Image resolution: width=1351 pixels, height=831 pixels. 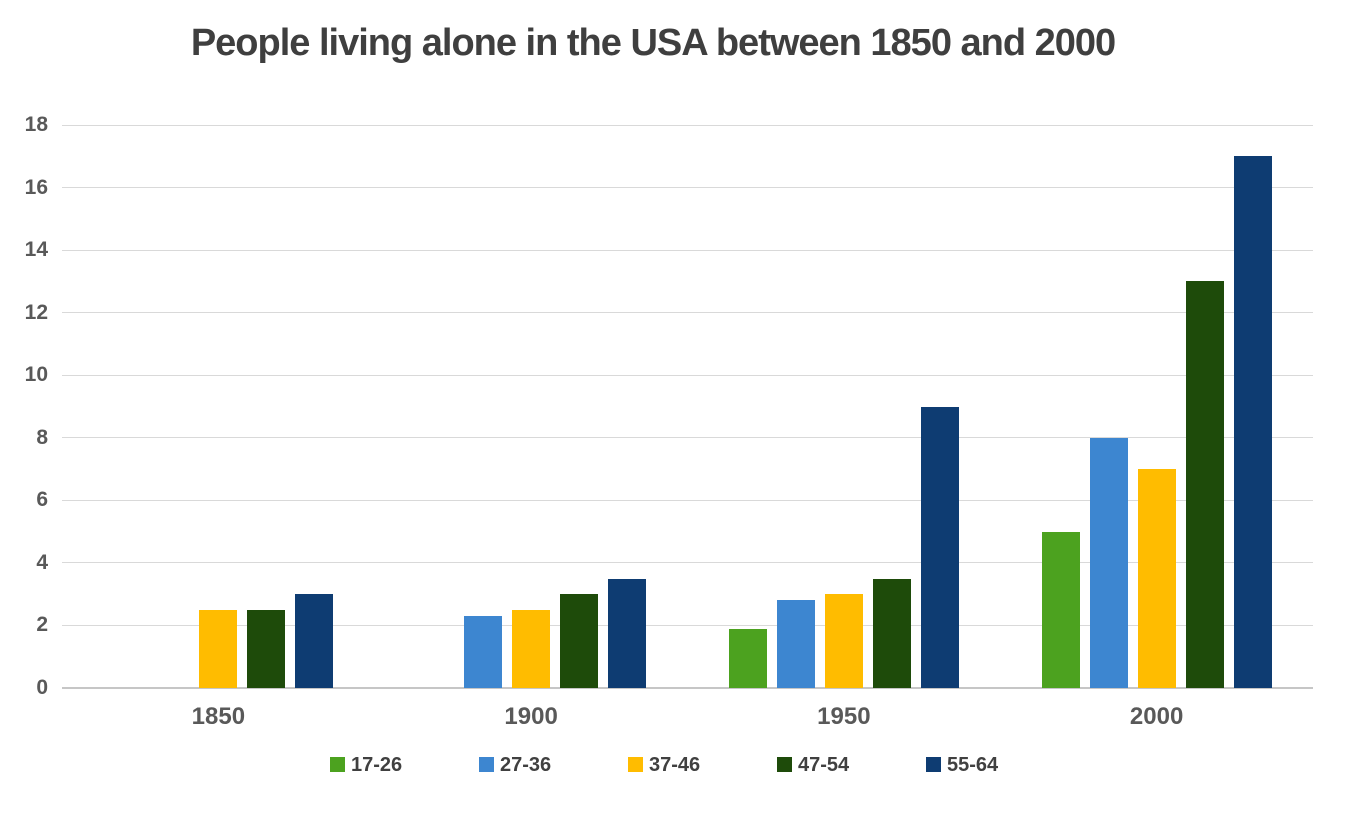 What do you see at coordinates (42, 562) in the screenshot?
I see `y-axis-tick-label: 4` at bounding box center [42, 562].